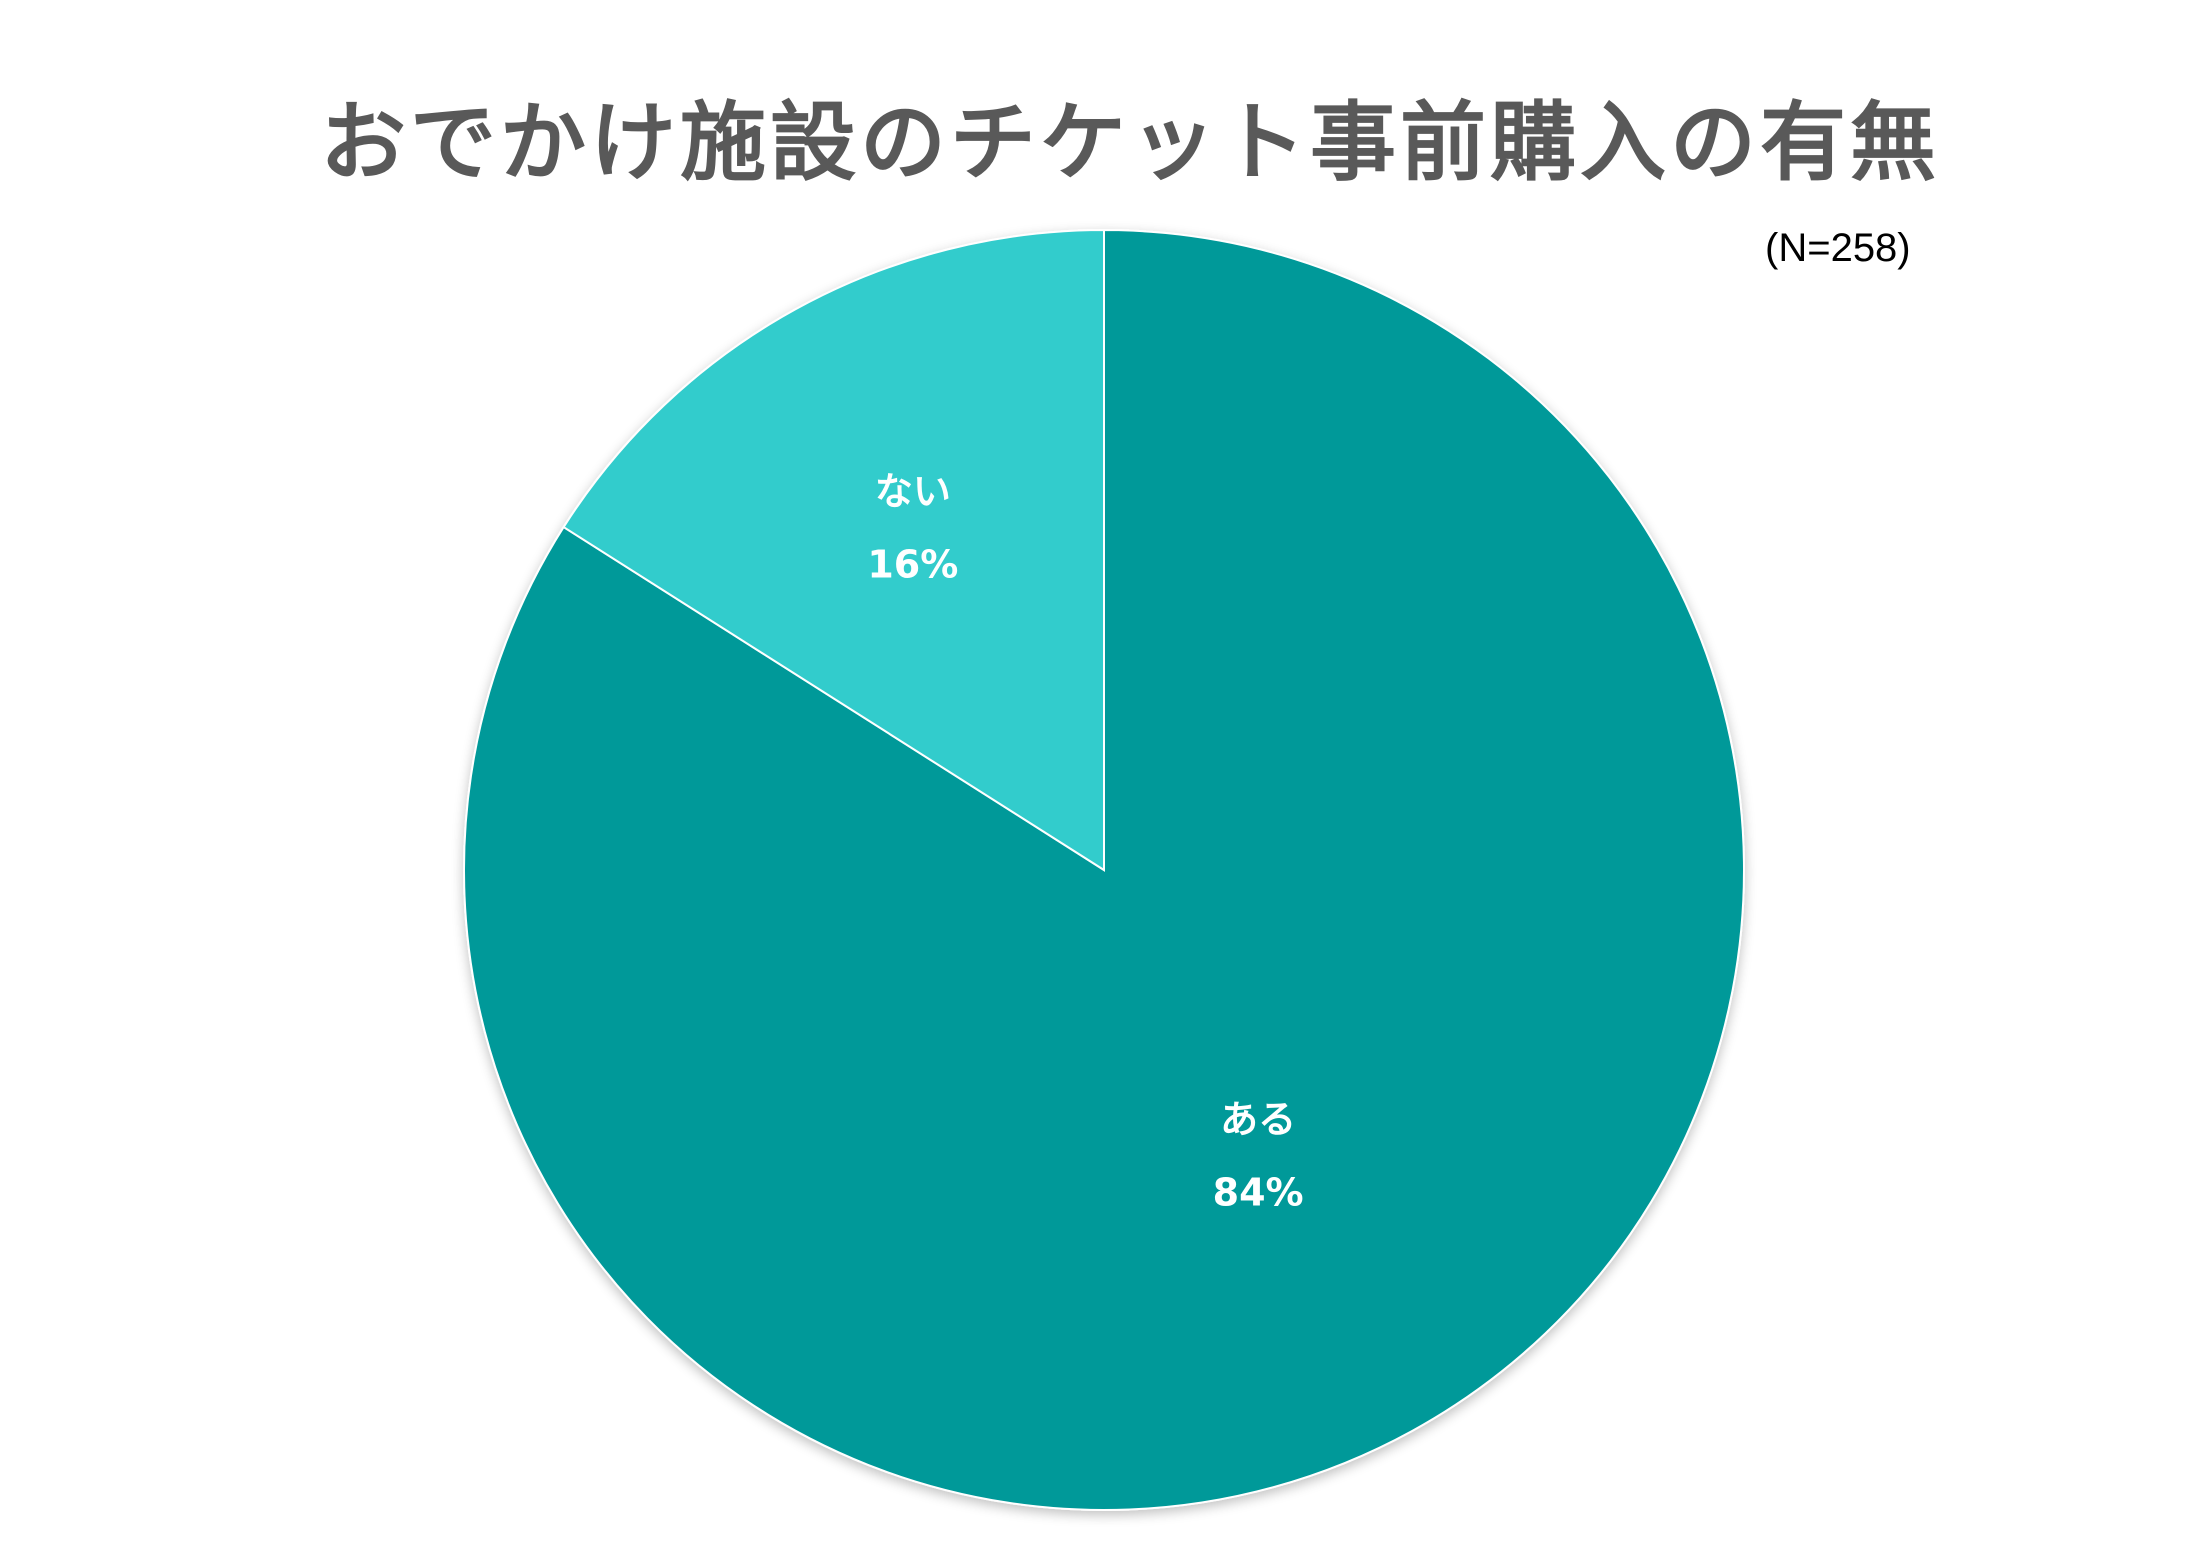  Describe the element at coordinates (1258, 1119) in the screenshot. I see `slice-category-label: ある` at that location.